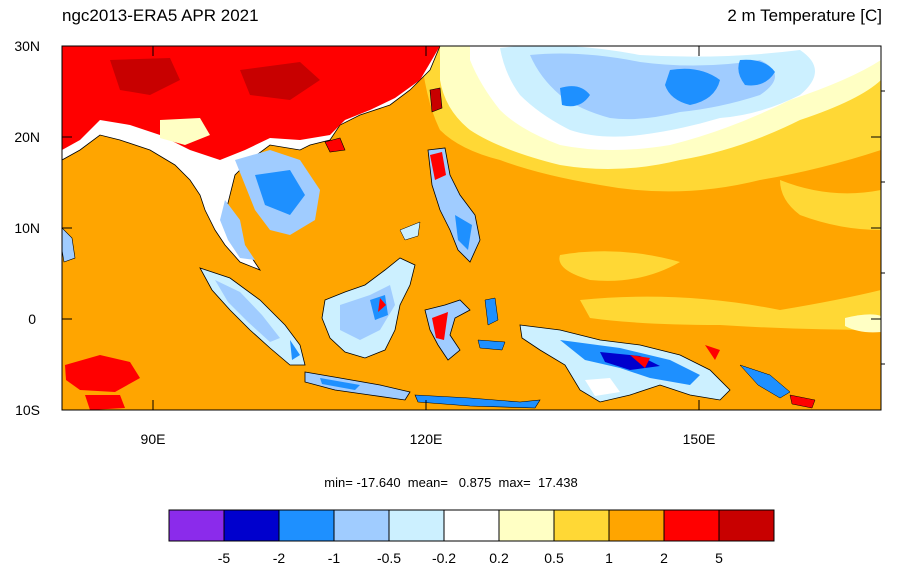 The height and width of the screenshot is (573, 902). Describe the element at coordinates (554, 558) in the screenshot. I see `colorbar-label: 0.5` at that location.